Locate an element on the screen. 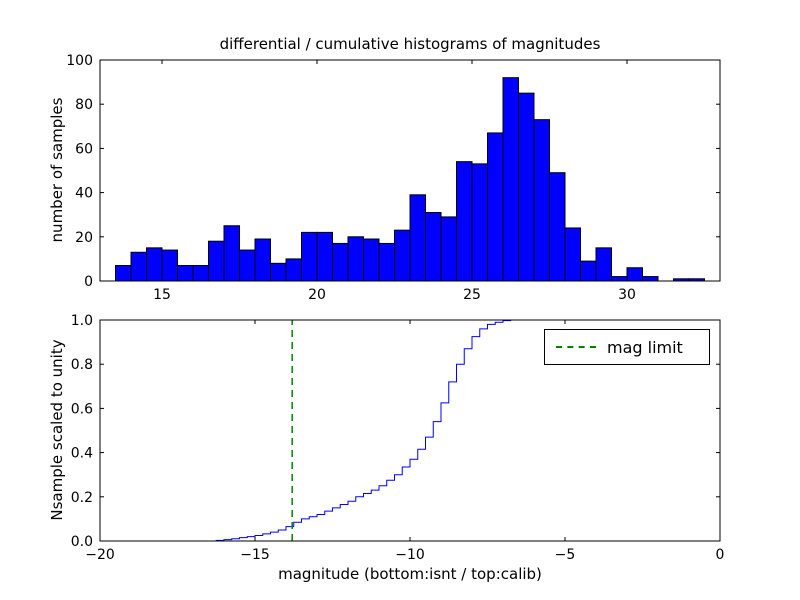  legend: mag limit is located at coordinates (627, 347).